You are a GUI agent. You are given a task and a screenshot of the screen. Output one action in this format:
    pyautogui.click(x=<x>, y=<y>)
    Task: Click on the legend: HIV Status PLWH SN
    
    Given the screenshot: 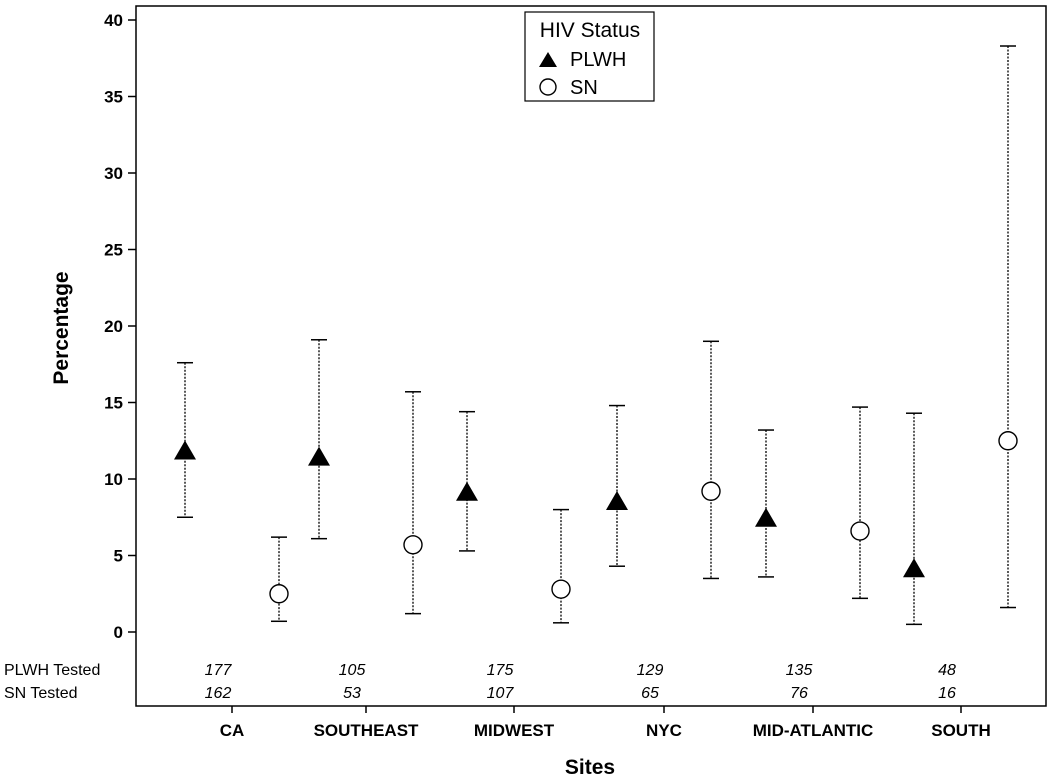 What is the action you would take?
    pyautogui.click(x=589, y=56)
    